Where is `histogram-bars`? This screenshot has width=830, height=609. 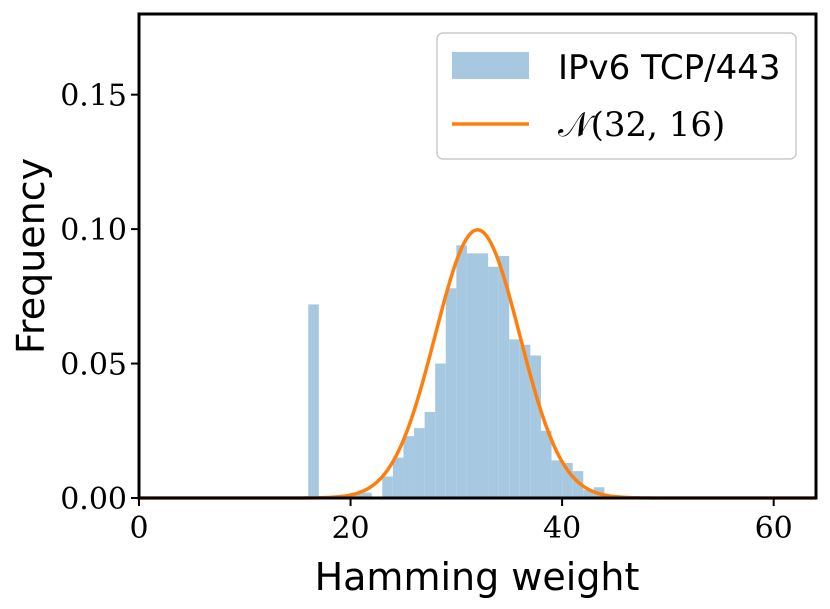 histogram-bars is located at coordinates (456, 371).